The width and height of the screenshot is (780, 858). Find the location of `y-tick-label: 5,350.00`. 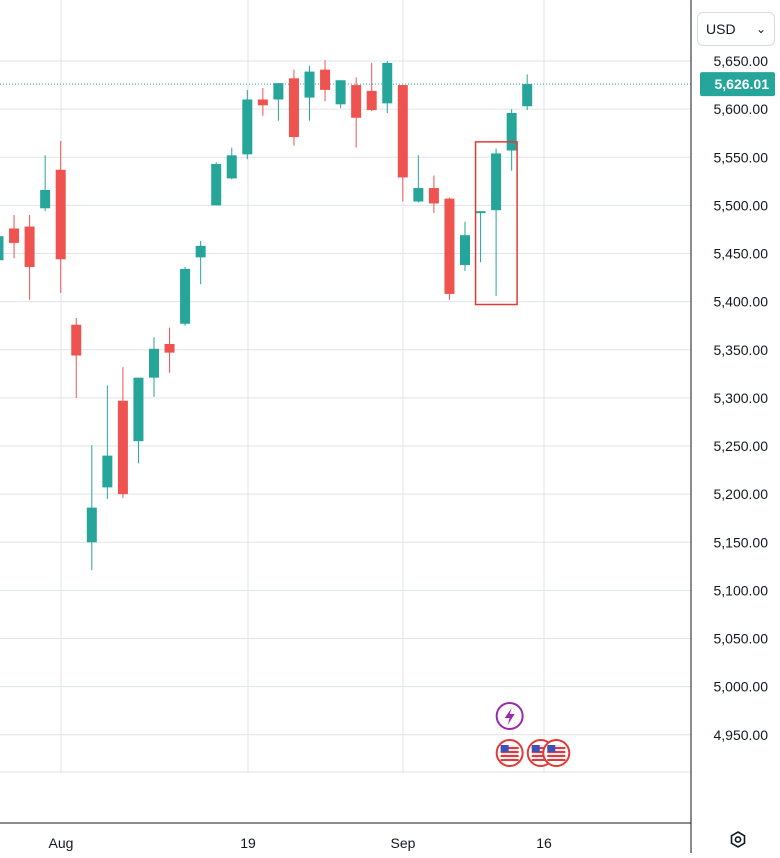

y-tick-label: 5,350.00 is located at coordinates (741, 350).